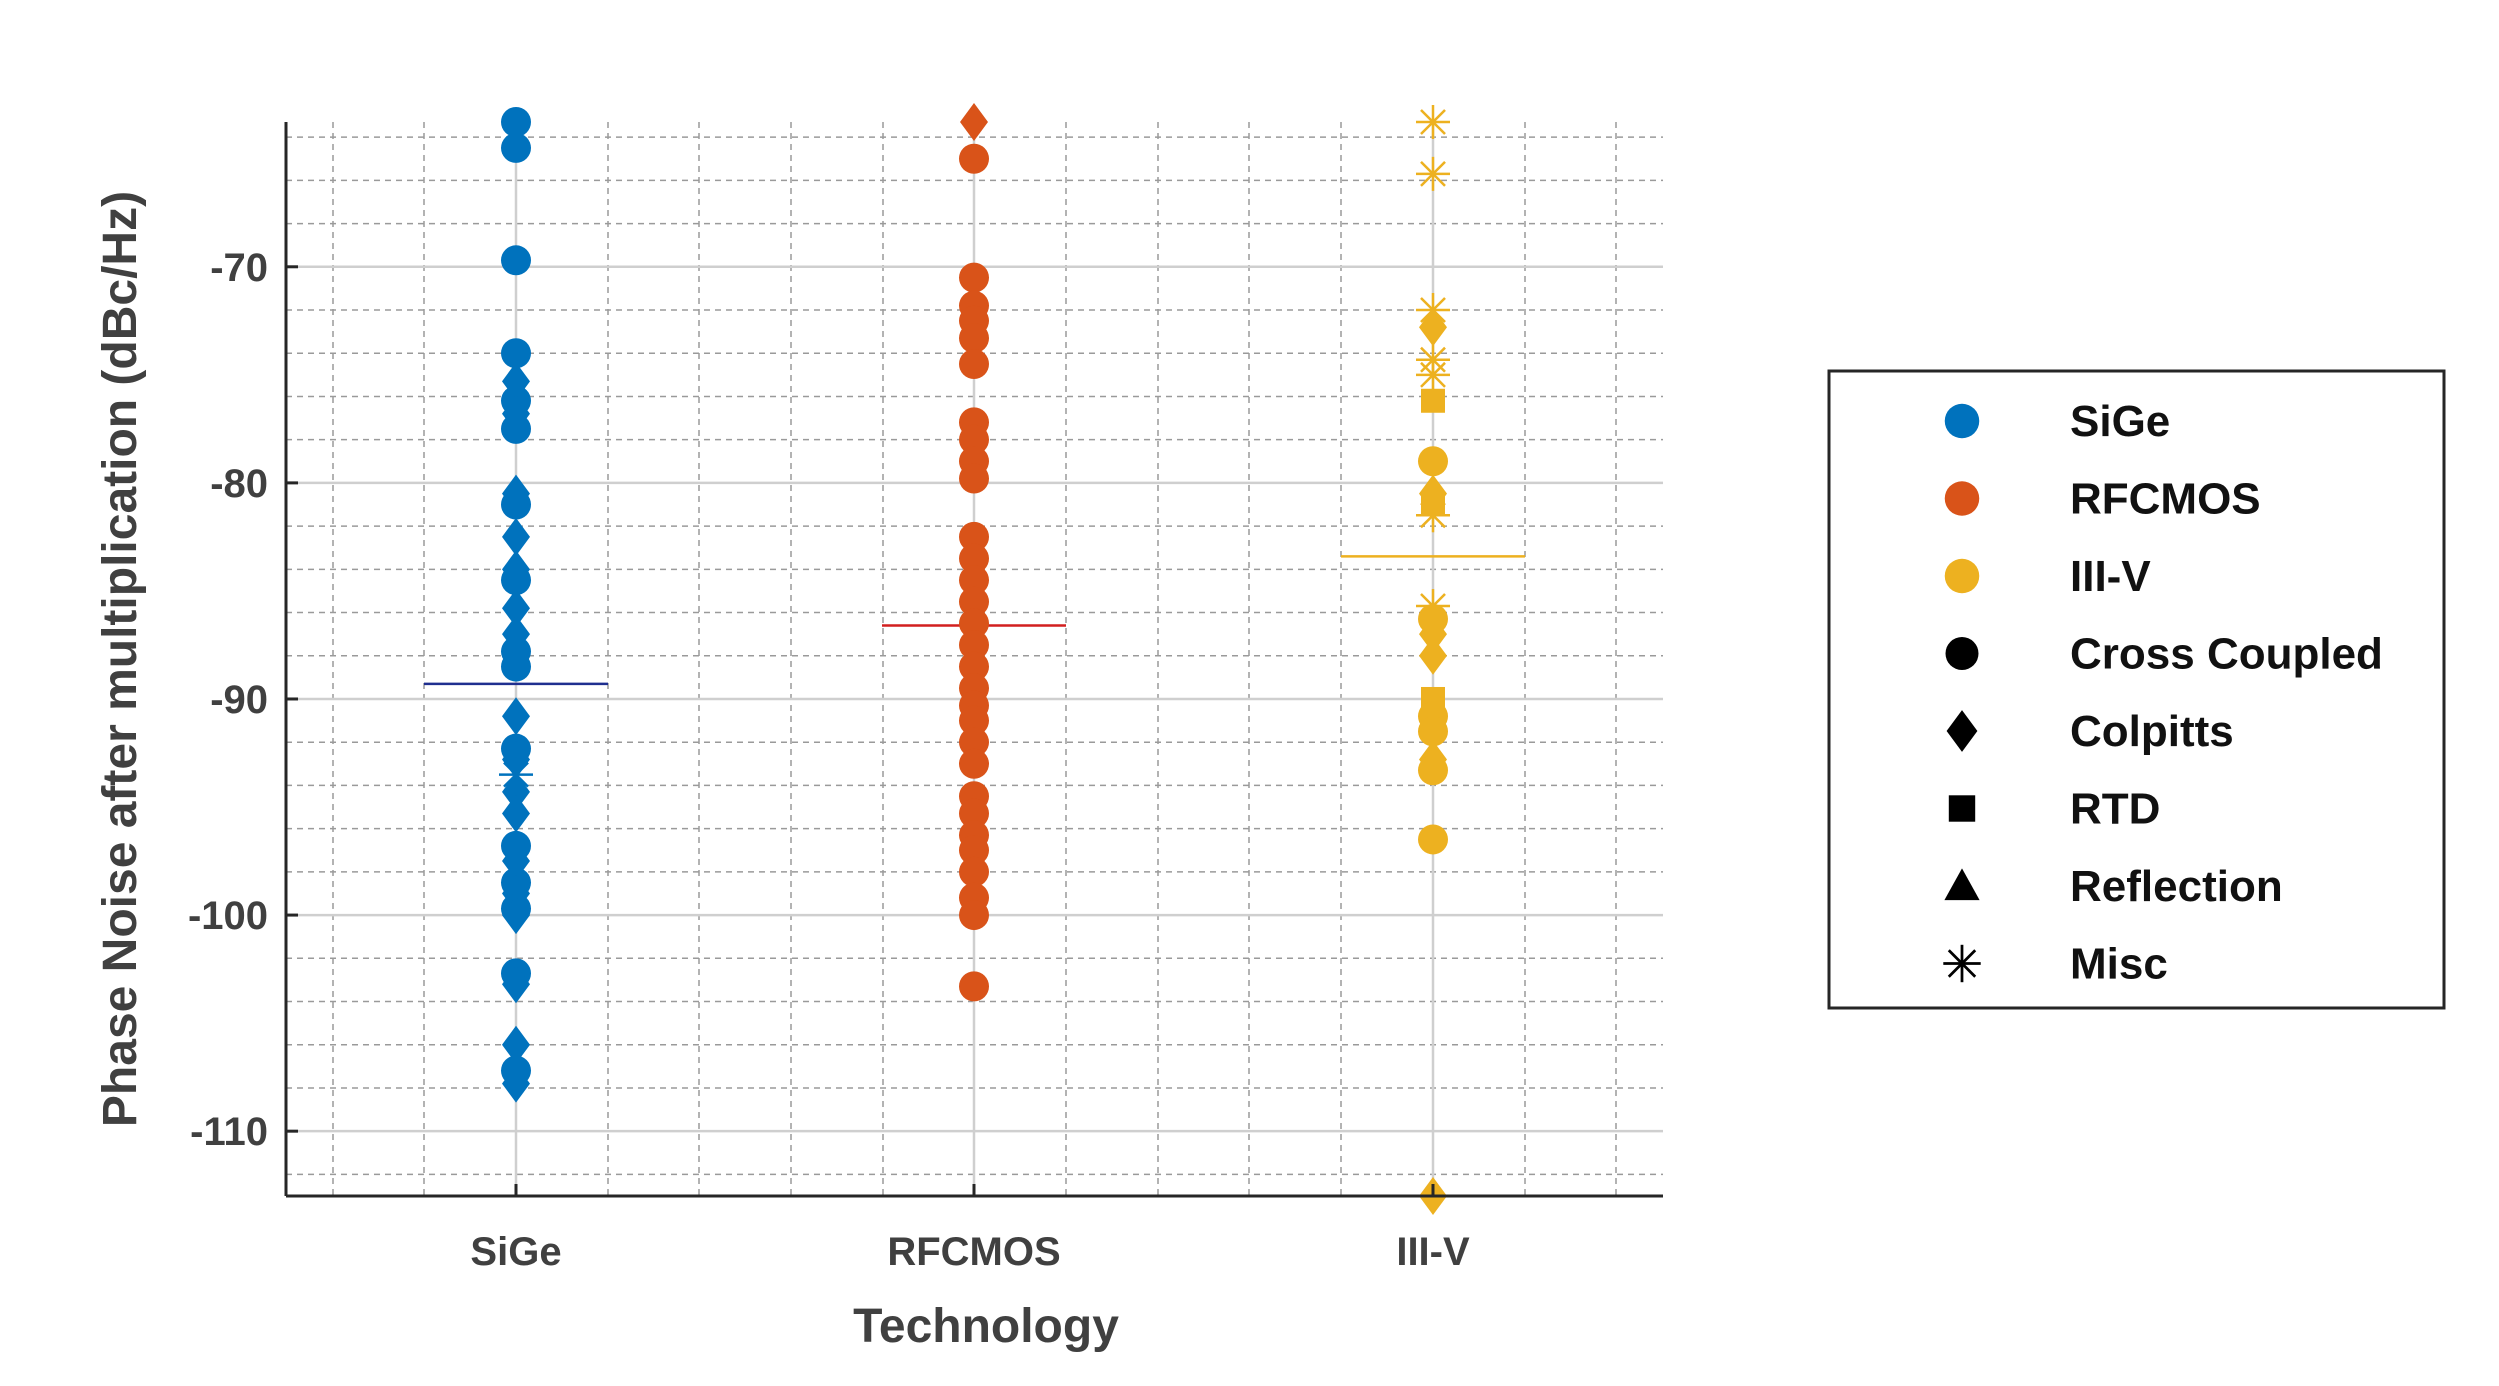 Image resolution: width=2499 pixels, height=1386 pixels. I want to click on point-iii-v-square, so click(1433, 400).